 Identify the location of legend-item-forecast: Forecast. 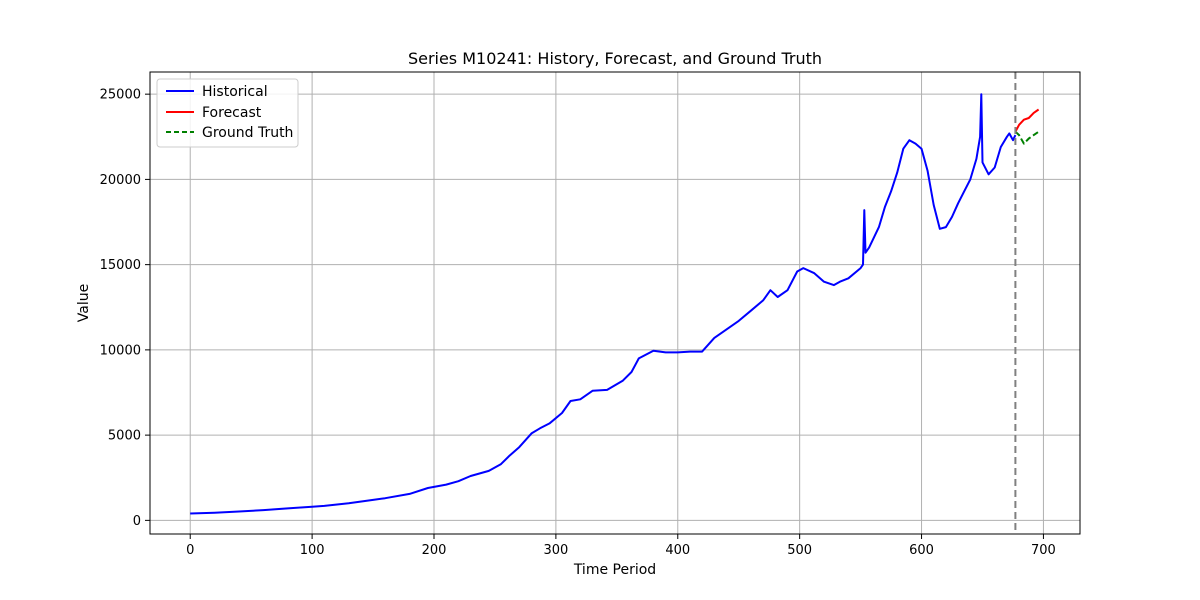
(214, 113).